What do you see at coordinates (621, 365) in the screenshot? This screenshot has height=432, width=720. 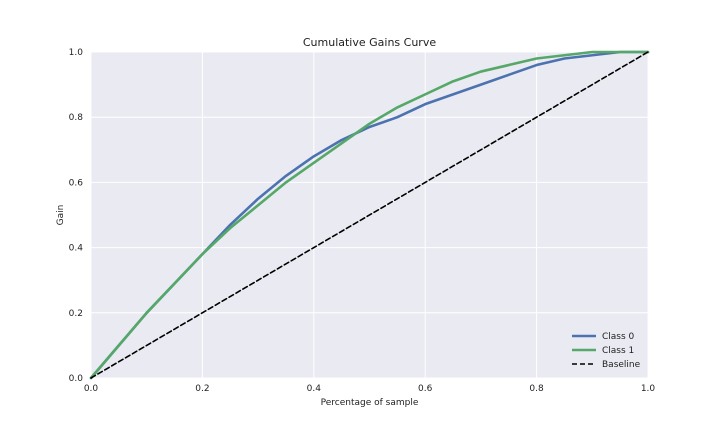 I see `legend-label: Baseline` at bounding box center [621, 365].